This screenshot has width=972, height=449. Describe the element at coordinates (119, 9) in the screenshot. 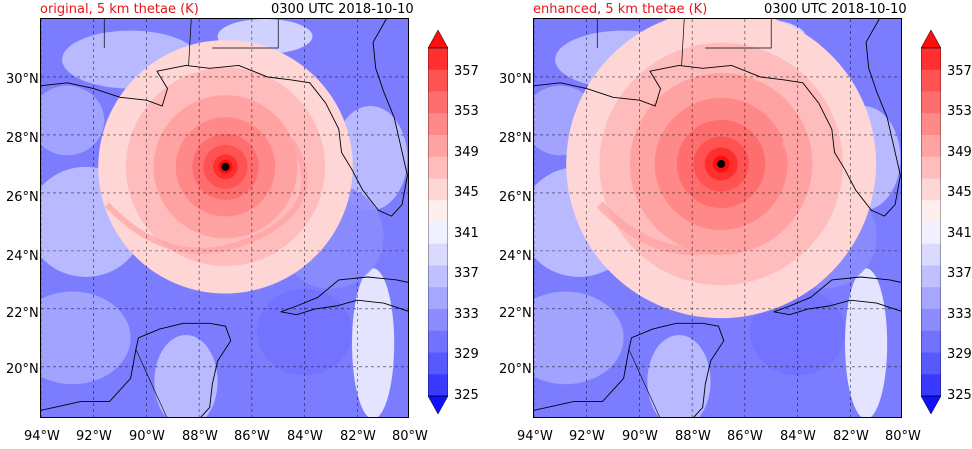

I see `panel-title: original, 5 km thetae (K)` at that location.